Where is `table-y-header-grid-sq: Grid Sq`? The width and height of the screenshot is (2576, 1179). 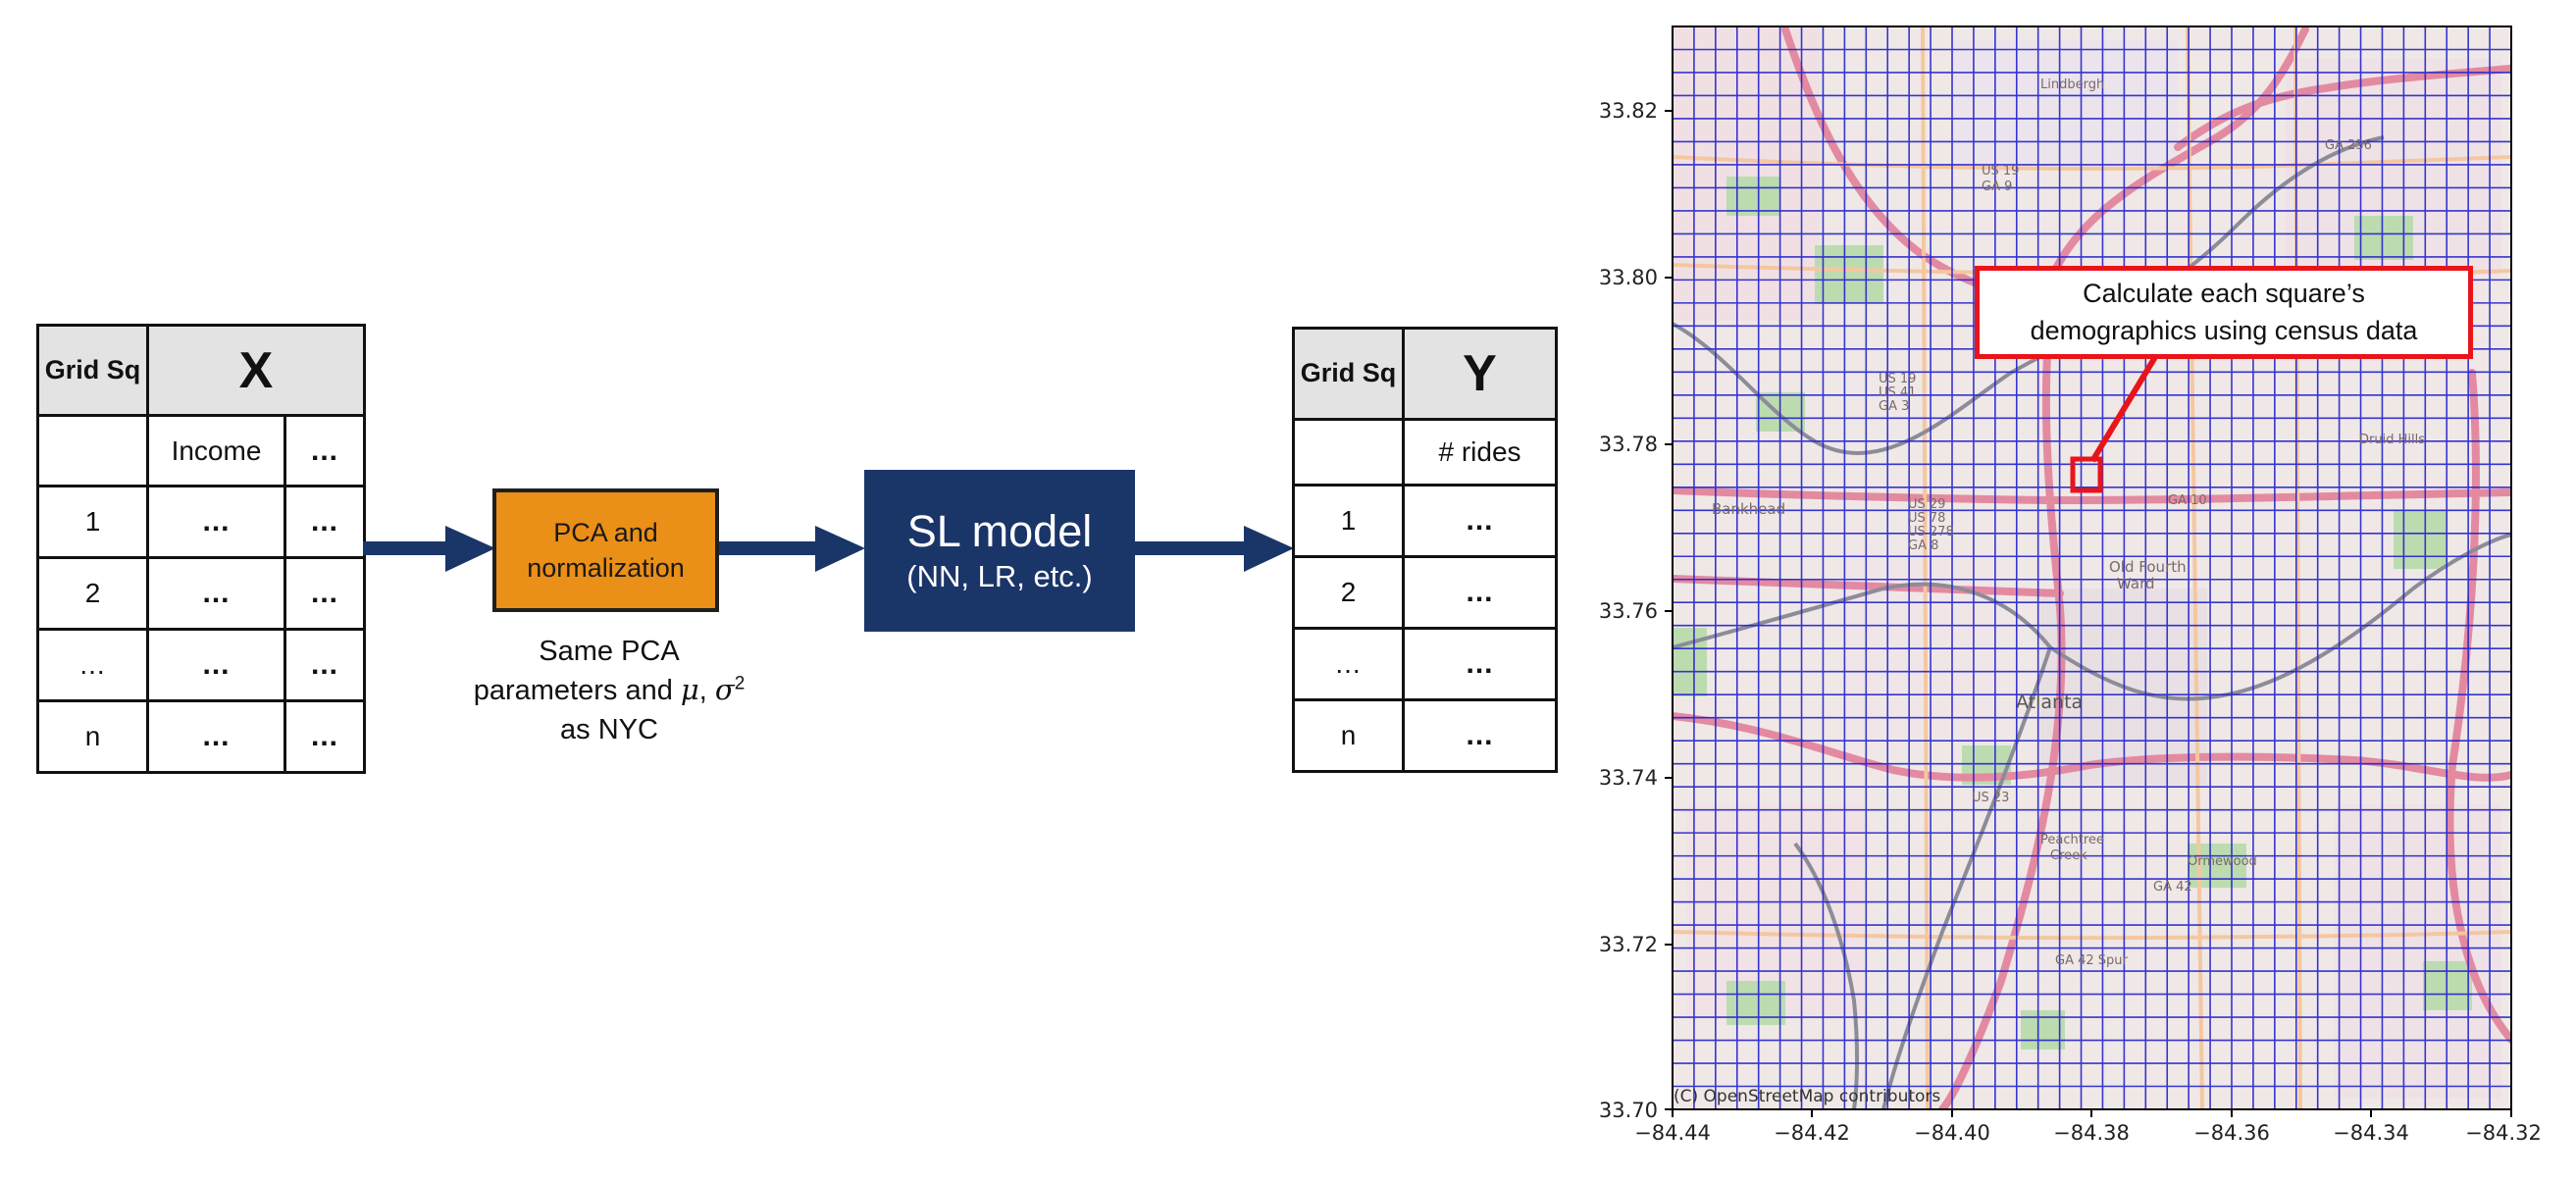 table-y-header-grid-sq: Grid Sq is located at coordinates (1348, 374).